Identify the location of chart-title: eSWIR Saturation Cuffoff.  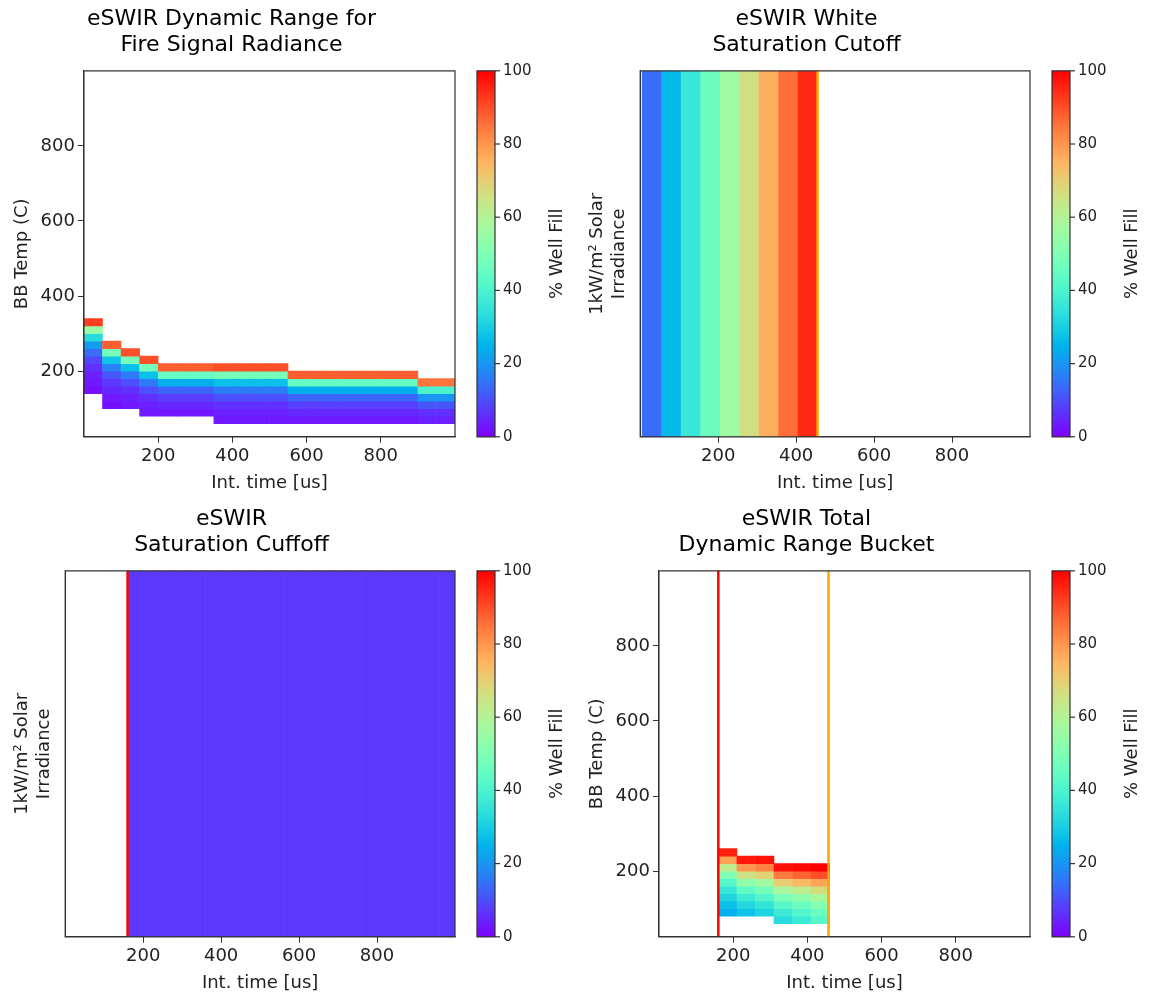
(232, 530).